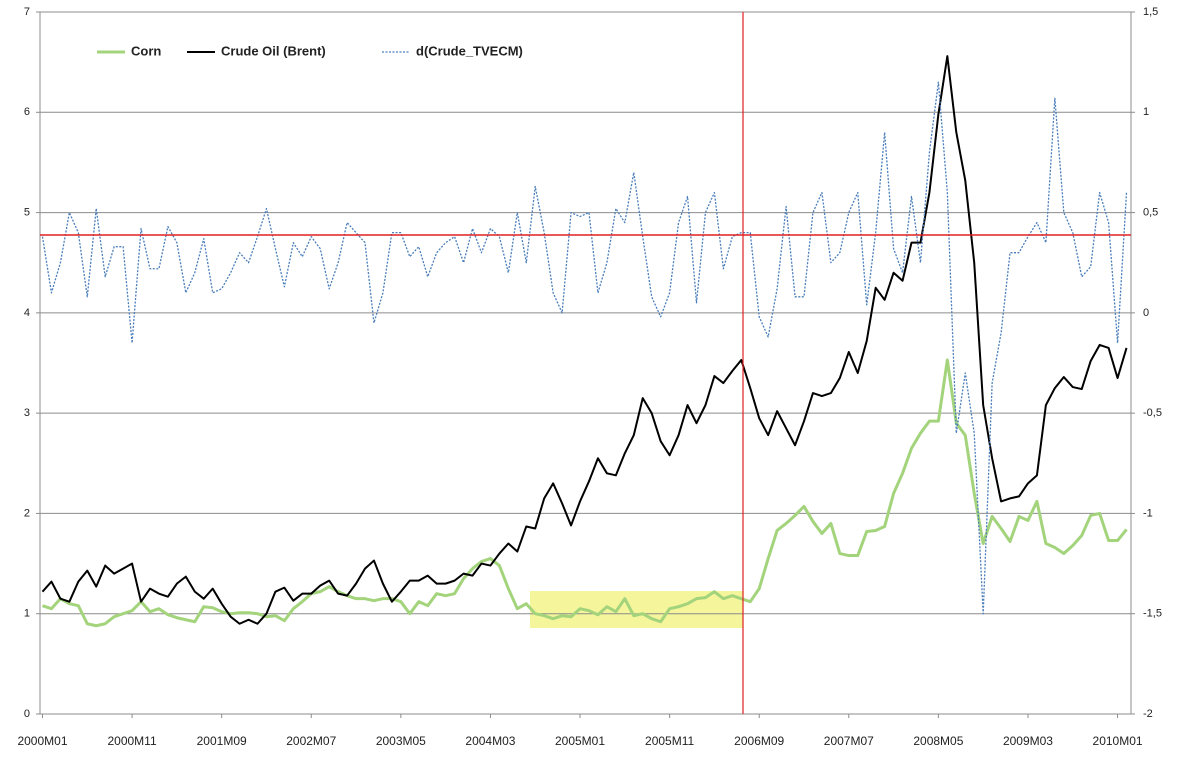  What do you see at coordinates (580, 741) in the screenshot?
I see `x-tick-label: 2005M01` at bounding box center [580, 741].